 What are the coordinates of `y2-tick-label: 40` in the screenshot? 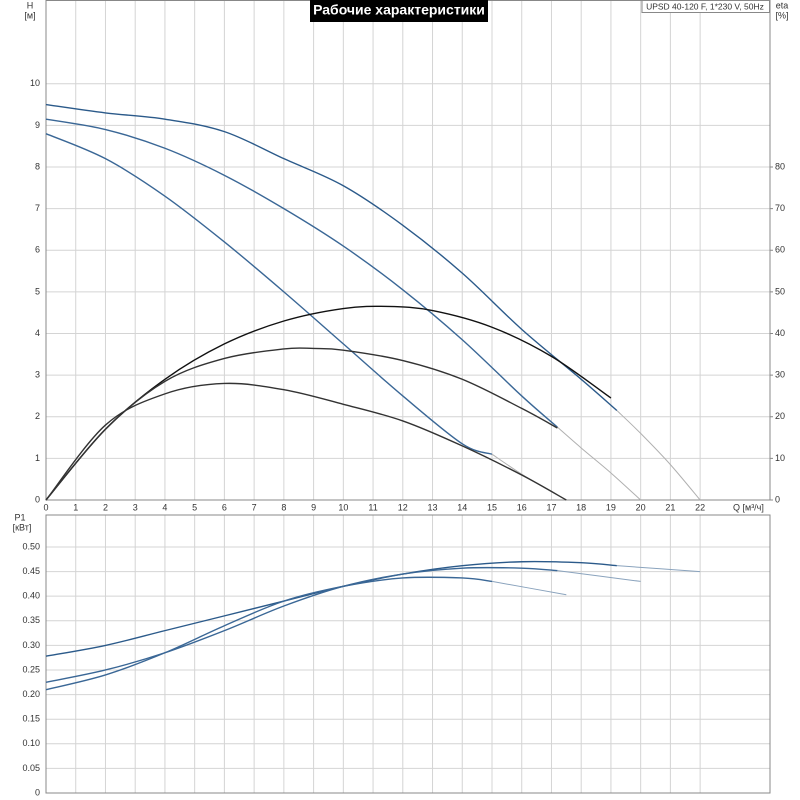 It's located at (780, 333).